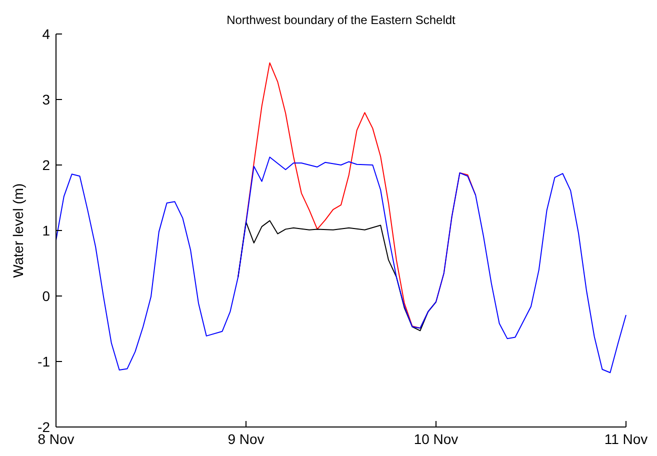 The height and width of the screenshot is (456, 657). What do you see at coordinates (436, 439) in the screenshot?
I see `x-tick-label: 10 Nov` at bounding box center [436, 439].